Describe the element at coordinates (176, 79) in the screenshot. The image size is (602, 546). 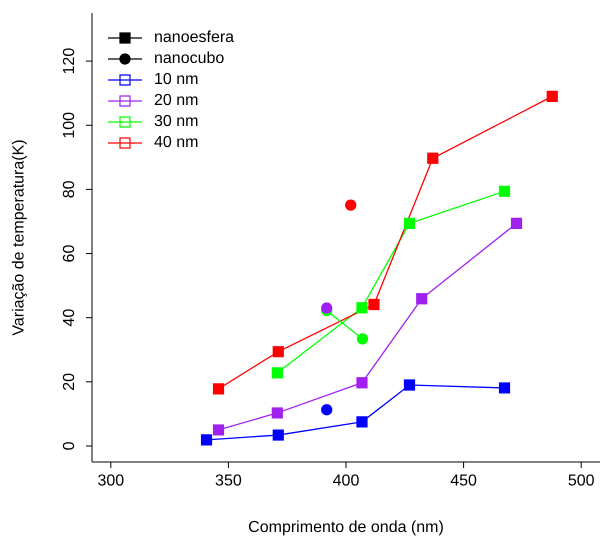
I see `legend-label: 10 nm` at that location.